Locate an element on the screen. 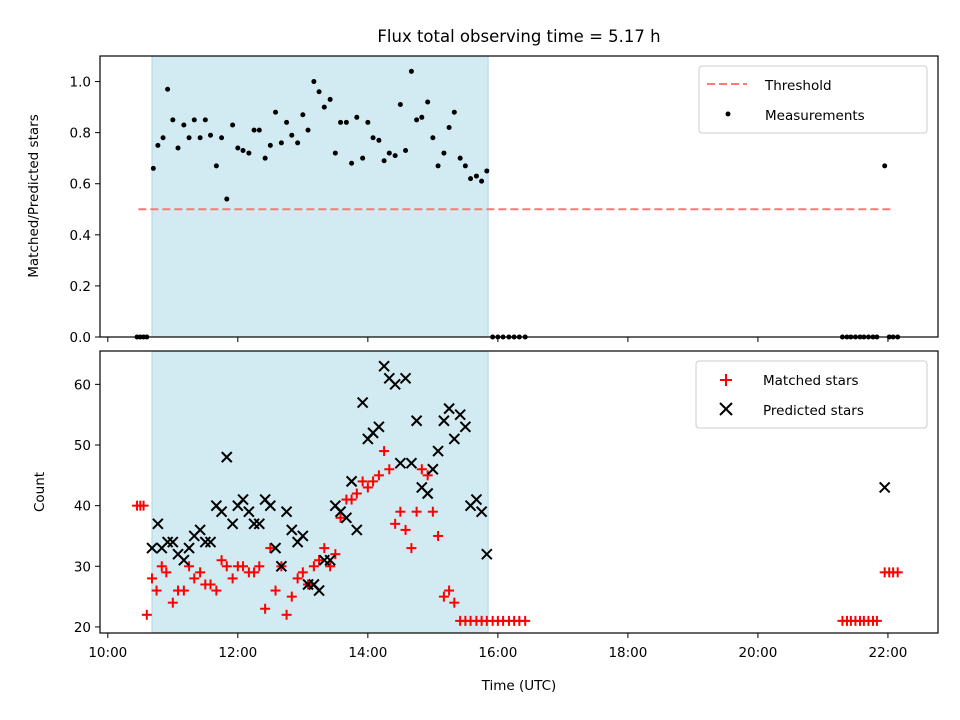 This screenshot has height=720, width=960. count-y-tick-label: 40 is located at coordinates (82, 507).